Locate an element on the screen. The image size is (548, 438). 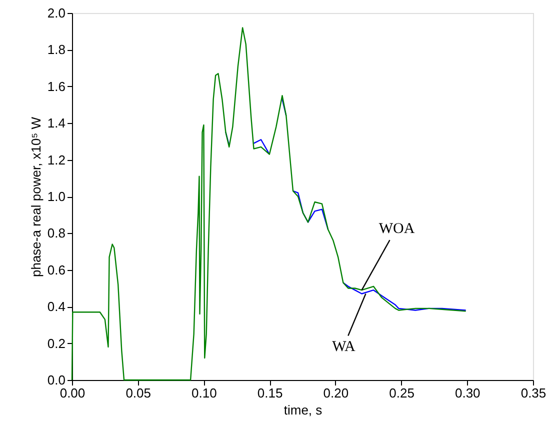
x-tick-label: 0.15 is located at coordinates (270, 393).